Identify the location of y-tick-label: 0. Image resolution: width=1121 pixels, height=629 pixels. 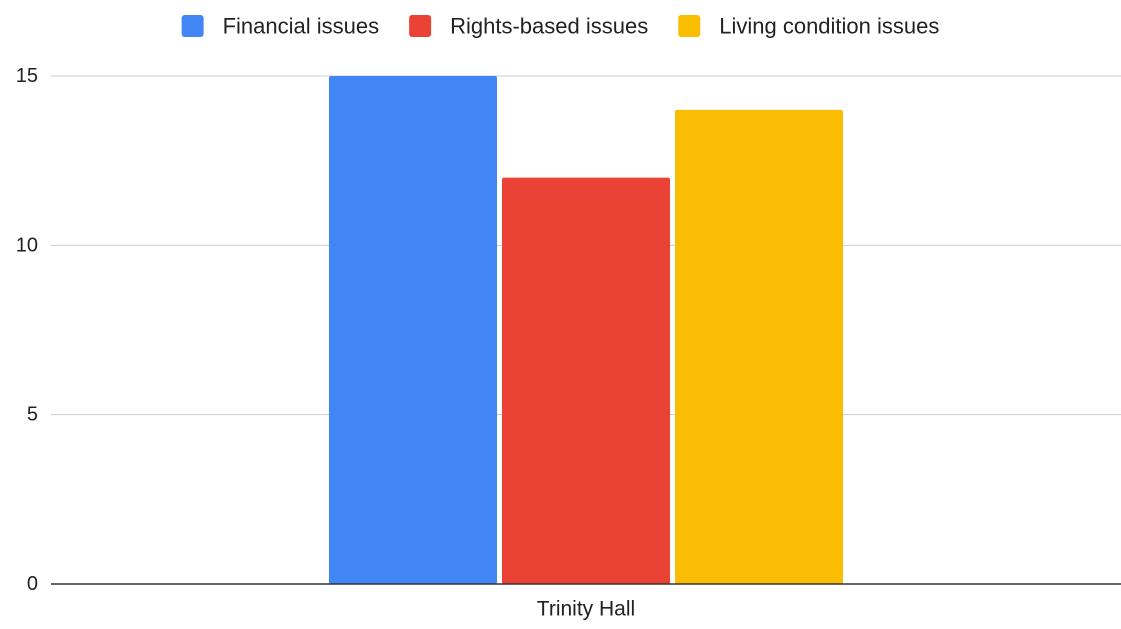
(32, 584).